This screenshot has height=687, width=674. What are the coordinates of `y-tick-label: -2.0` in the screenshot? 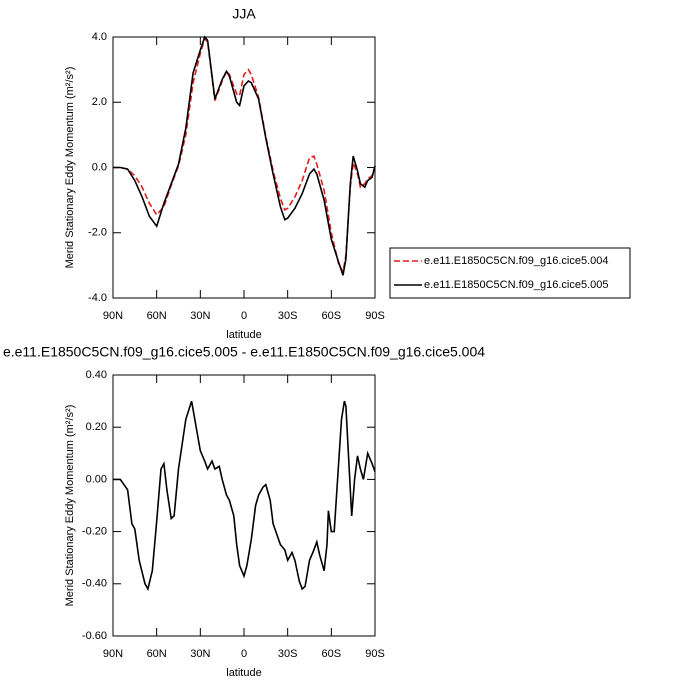 It's located at (97, 233).